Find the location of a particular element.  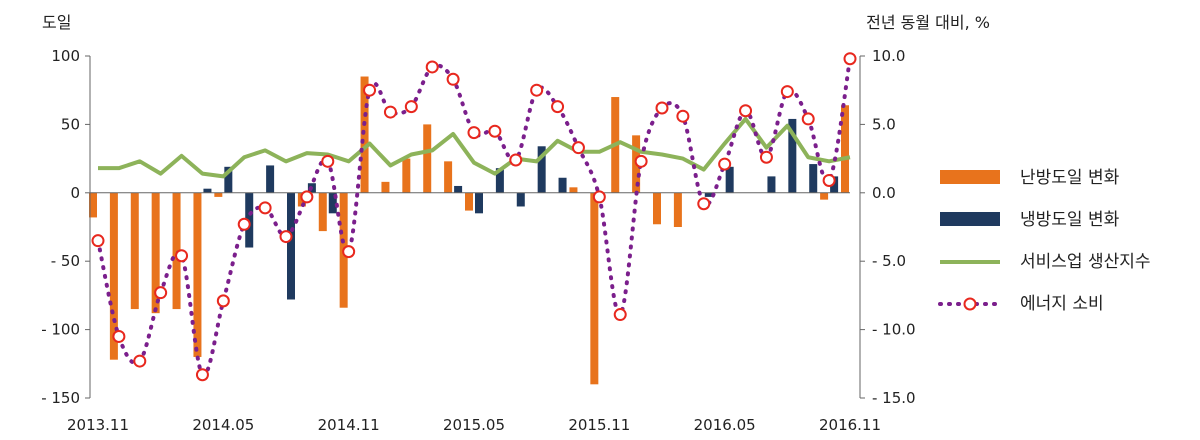

right-tick-label: 0.0 is located at coordinates (884, 193).